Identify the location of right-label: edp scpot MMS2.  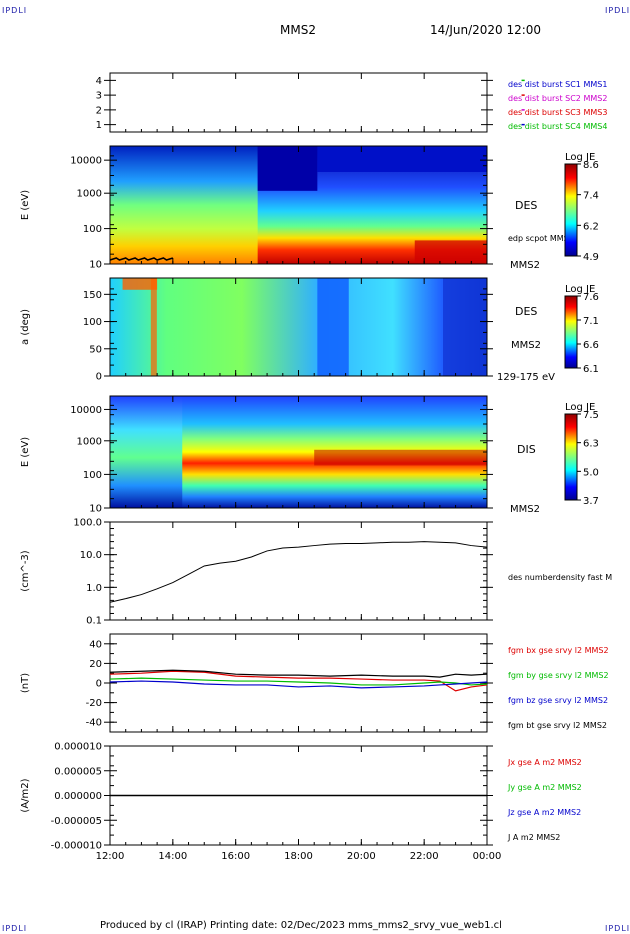
(541, 238).